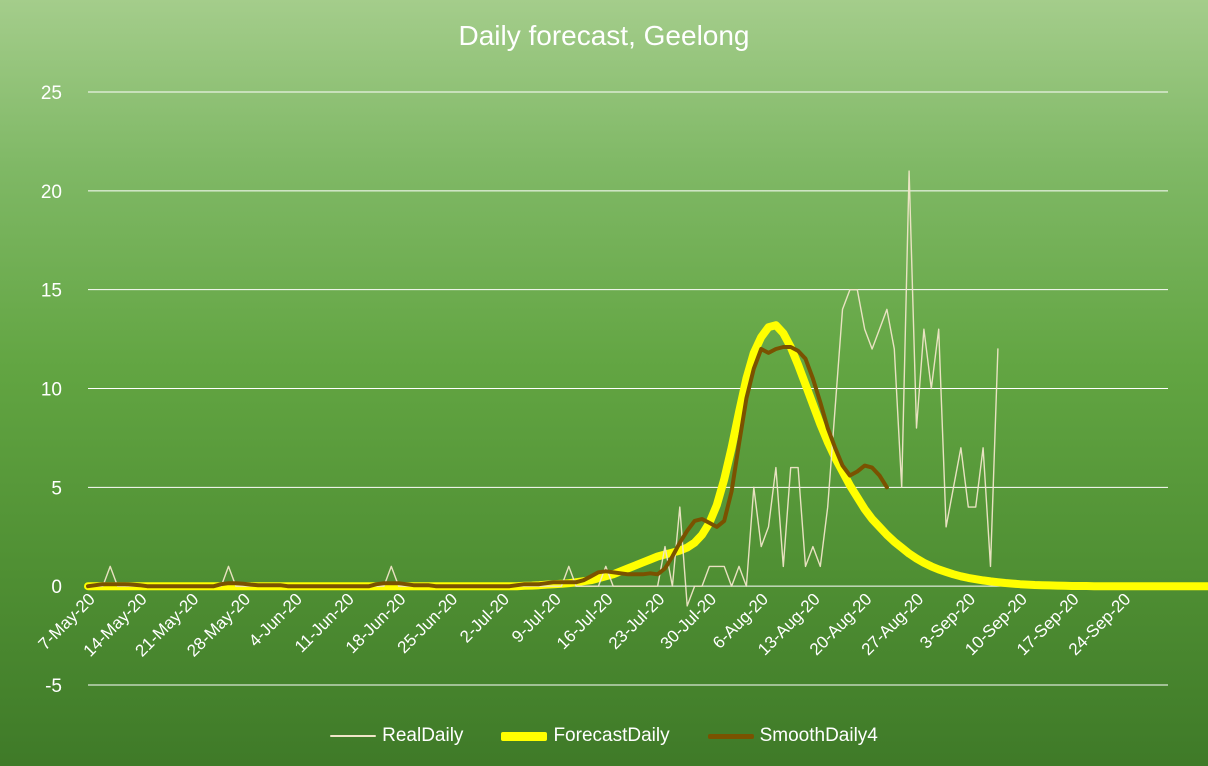 The image size is (1208, 766). I want to click on legend-swatch-smoothdaily4, so click(730, 736).